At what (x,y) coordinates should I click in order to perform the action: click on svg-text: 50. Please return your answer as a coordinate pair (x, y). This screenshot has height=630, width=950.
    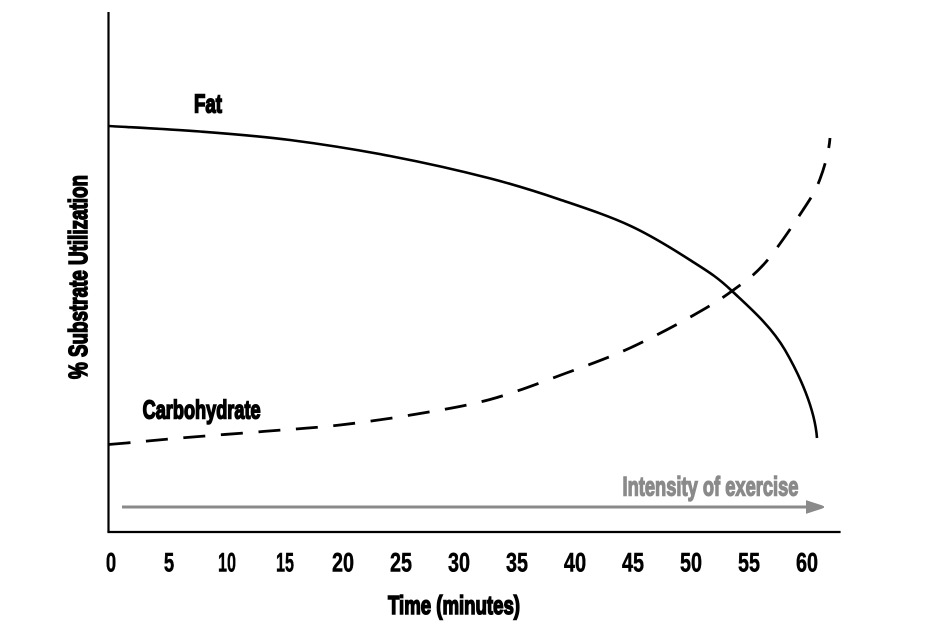
    Looking at the image, I should click on (691, 563).